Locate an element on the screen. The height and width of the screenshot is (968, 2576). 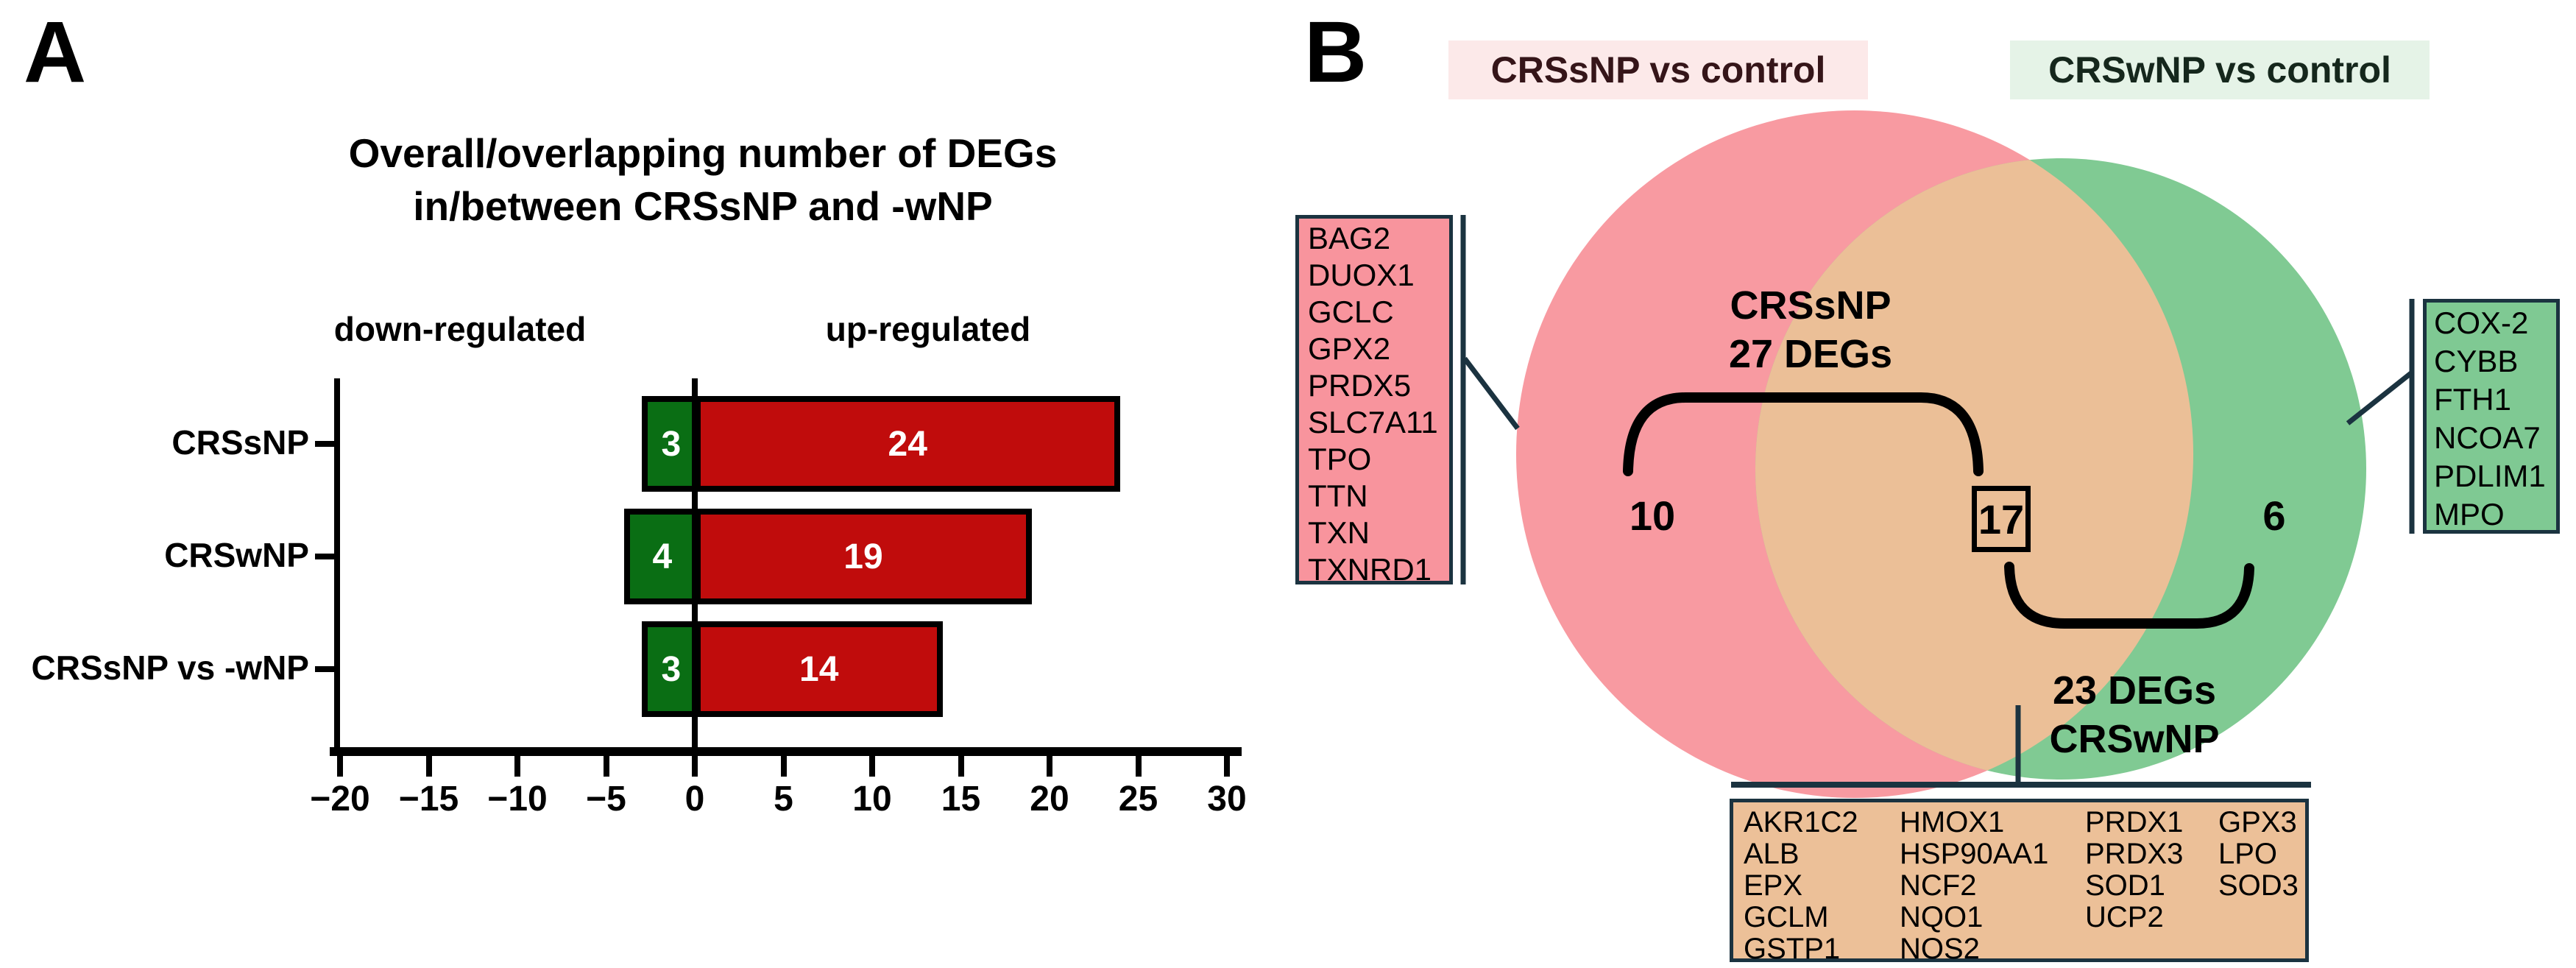
venn-left-count: 10 is located at coordinates (1652, 515).